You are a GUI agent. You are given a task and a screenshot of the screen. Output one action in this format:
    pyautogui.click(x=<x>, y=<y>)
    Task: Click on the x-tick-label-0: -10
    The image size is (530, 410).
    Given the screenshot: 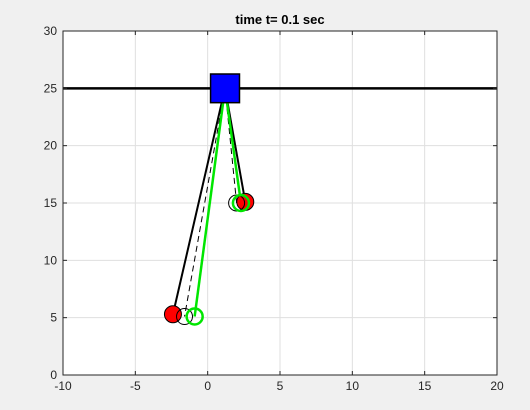 What is the action you would take?
    pyautogui.click(x=63, y=386)
    